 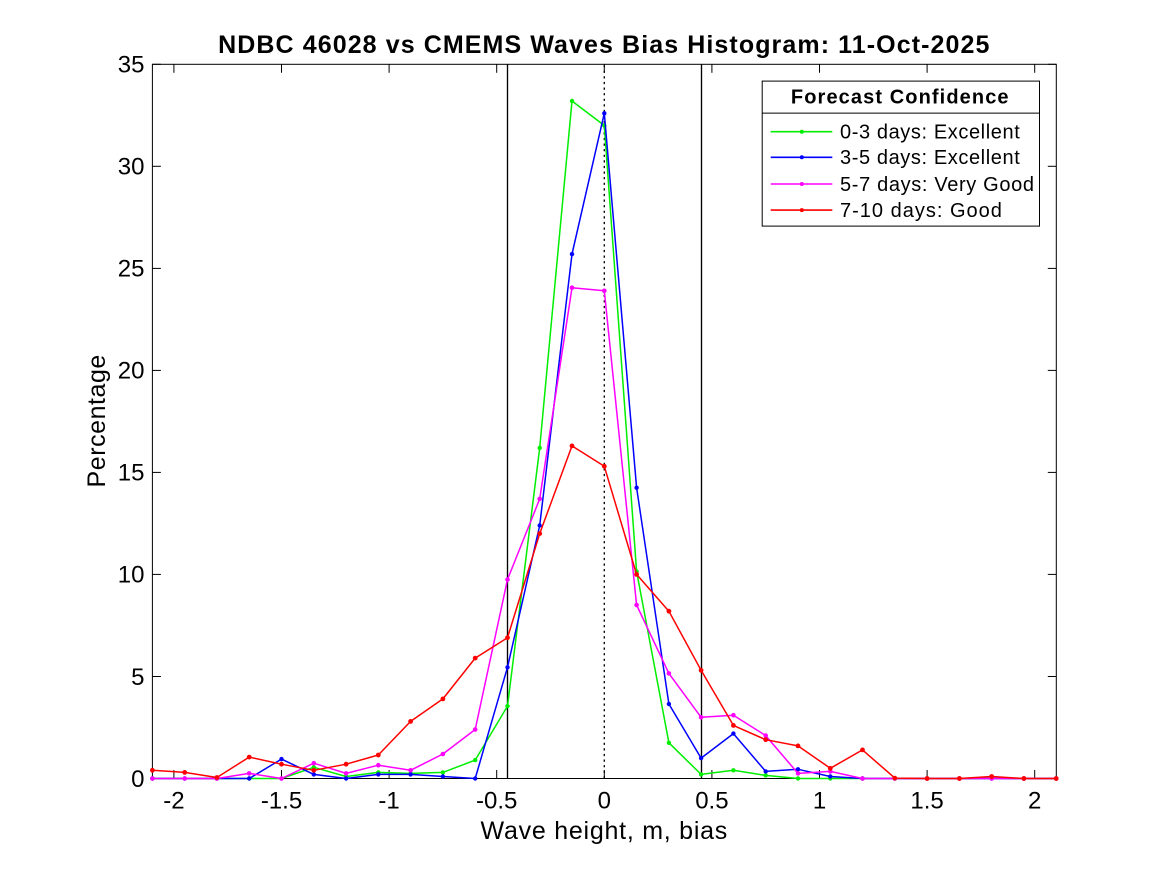 I want to click on svg-text: -0.5, so click(x=496, y=801).